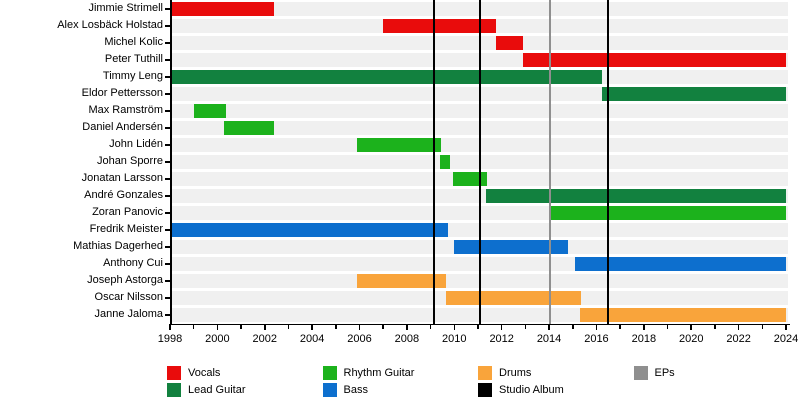 This screenshot has width=800, height=404. I want to click on legend-label: Bass, so click(355, 390).